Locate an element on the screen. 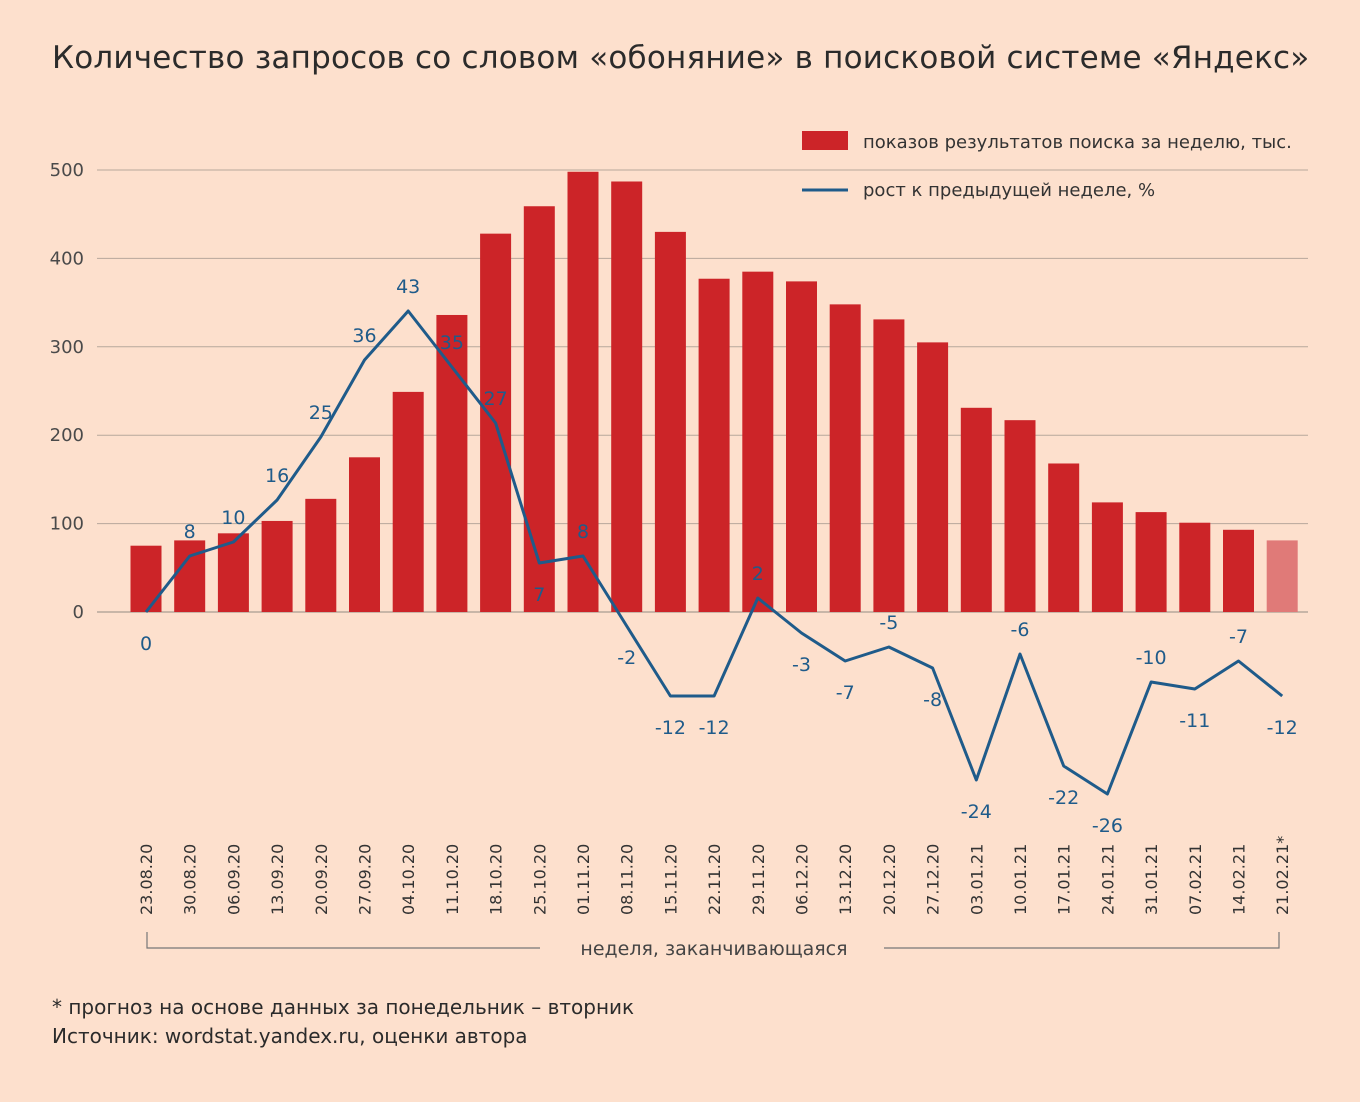  x-tick-label: 17.01.21 is located at coordinates (1064, 879).